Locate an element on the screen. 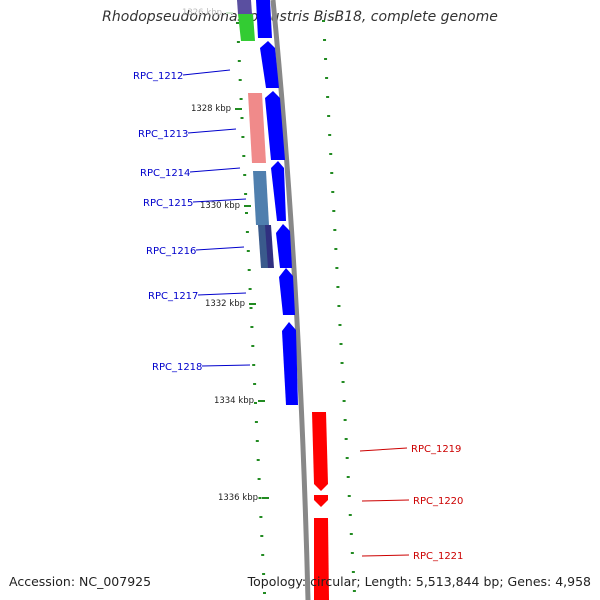 The height and width of the screenshot is (600, 600). kbp-label-text: 1332 kbp is located at coordinates (225, 304).